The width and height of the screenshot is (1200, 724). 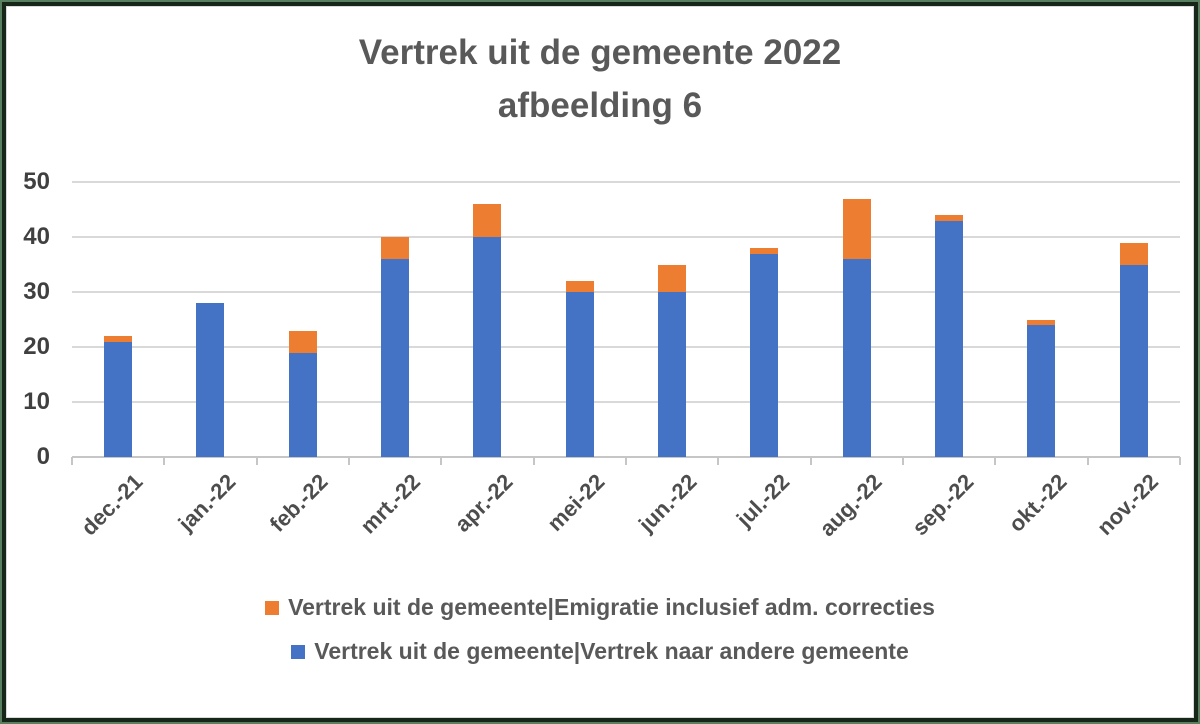 I want to click on bar-slot-aug.-22, so click(x=857, y=319).